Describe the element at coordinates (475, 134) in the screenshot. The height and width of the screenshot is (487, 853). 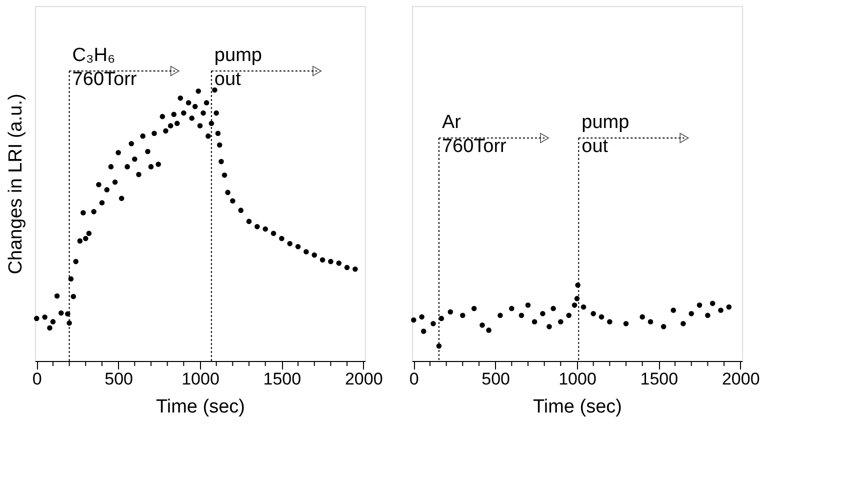
I see `ref-line-label: Ar 760Torr` at that location.